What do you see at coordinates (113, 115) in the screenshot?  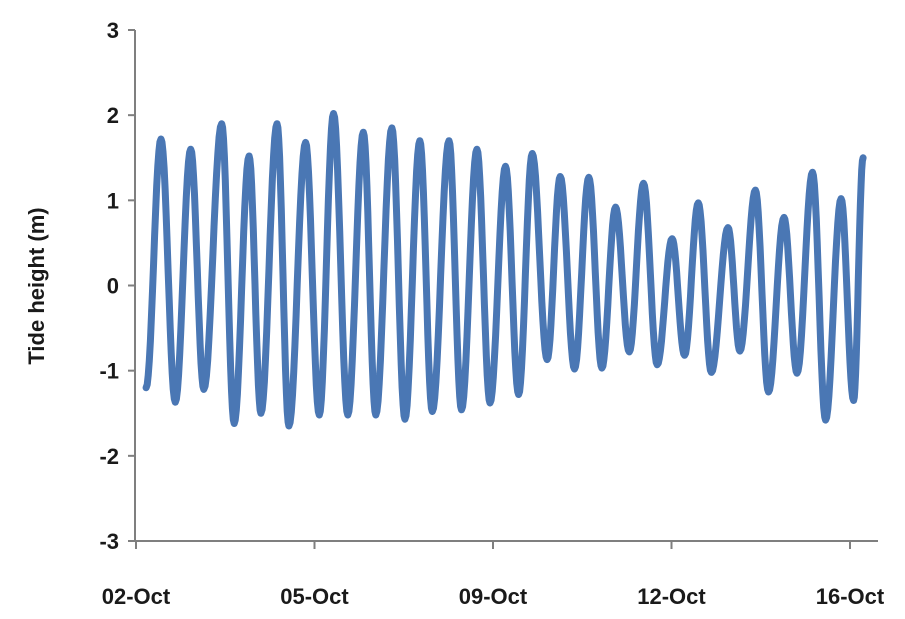 I see `y-tick-label: 2` at bounding box center [113, 115].